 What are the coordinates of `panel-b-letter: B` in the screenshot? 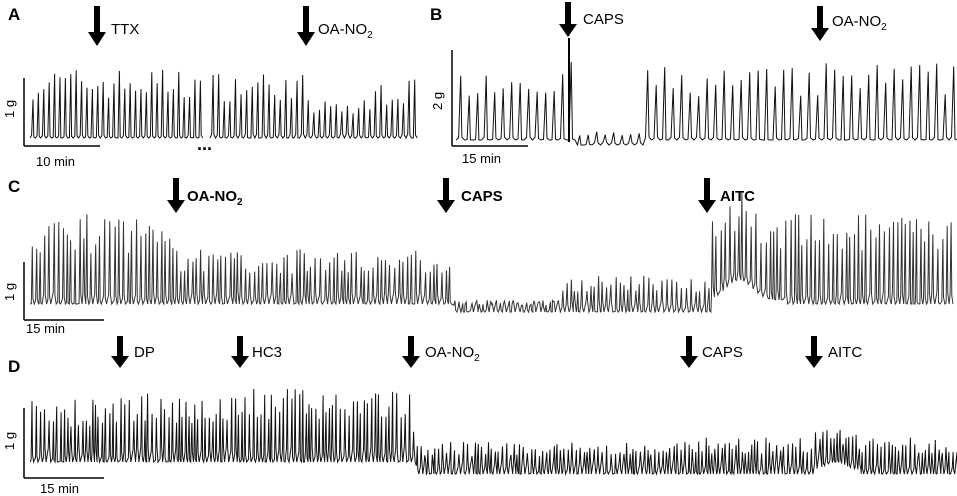 It's located at (436, 14).